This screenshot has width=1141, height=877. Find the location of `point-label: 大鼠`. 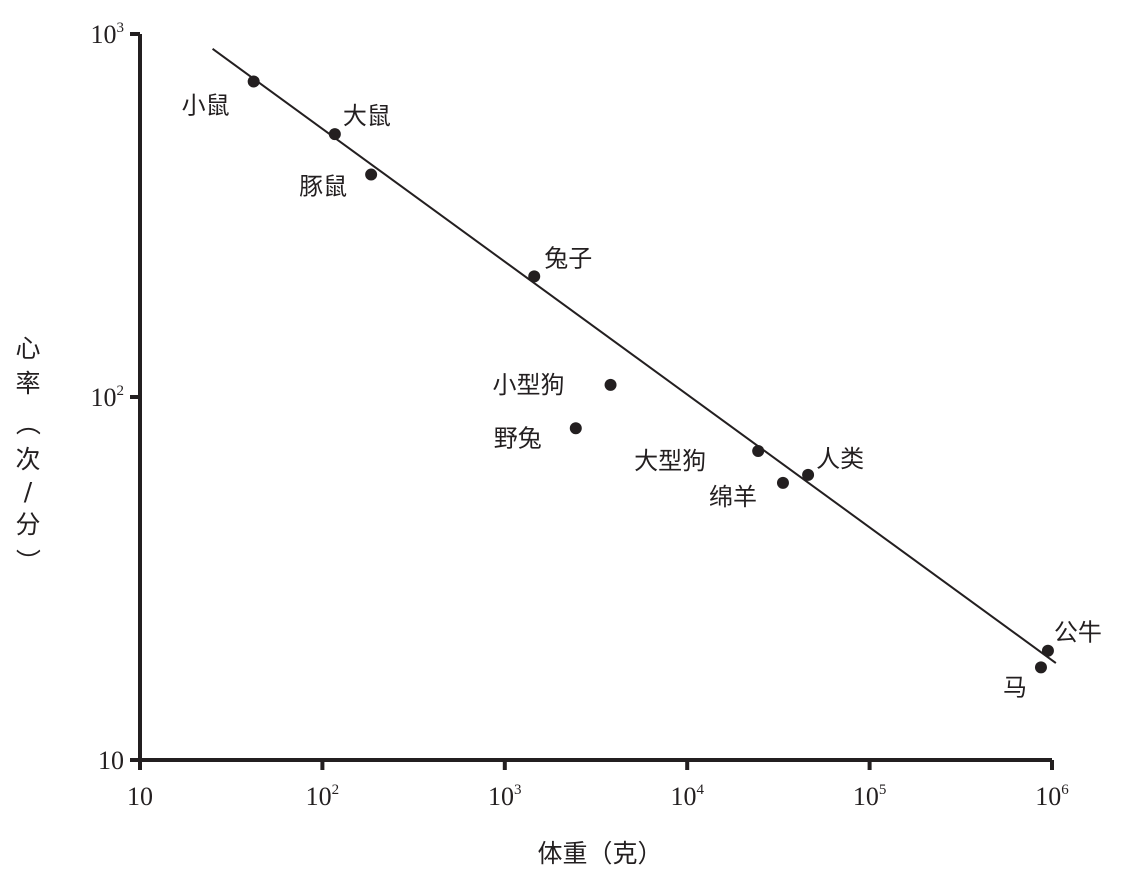

point-label: 大鼠 is located at coordinates (367, 116).